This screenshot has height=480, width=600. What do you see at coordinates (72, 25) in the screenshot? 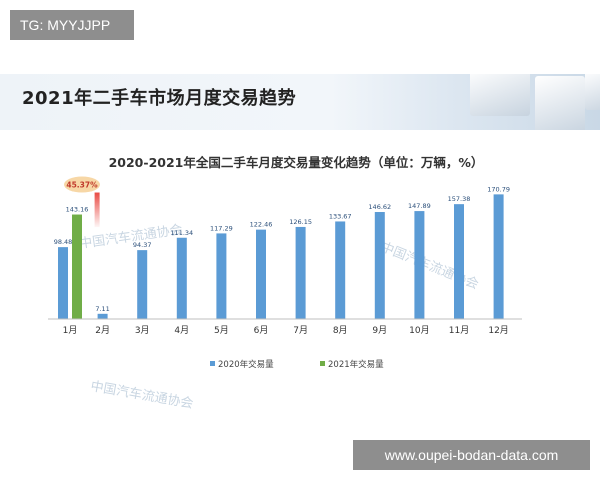
I see `tg-badge: TG: MYYJJPP` at bounding box center [72, 25].